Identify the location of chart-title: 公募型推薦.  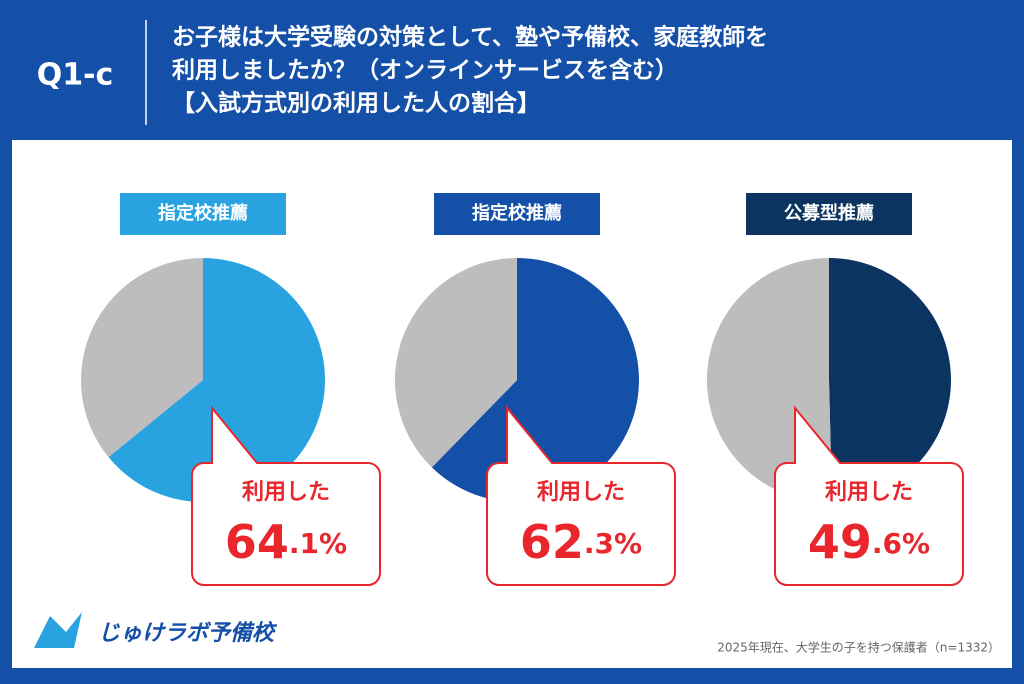
(829, 213).